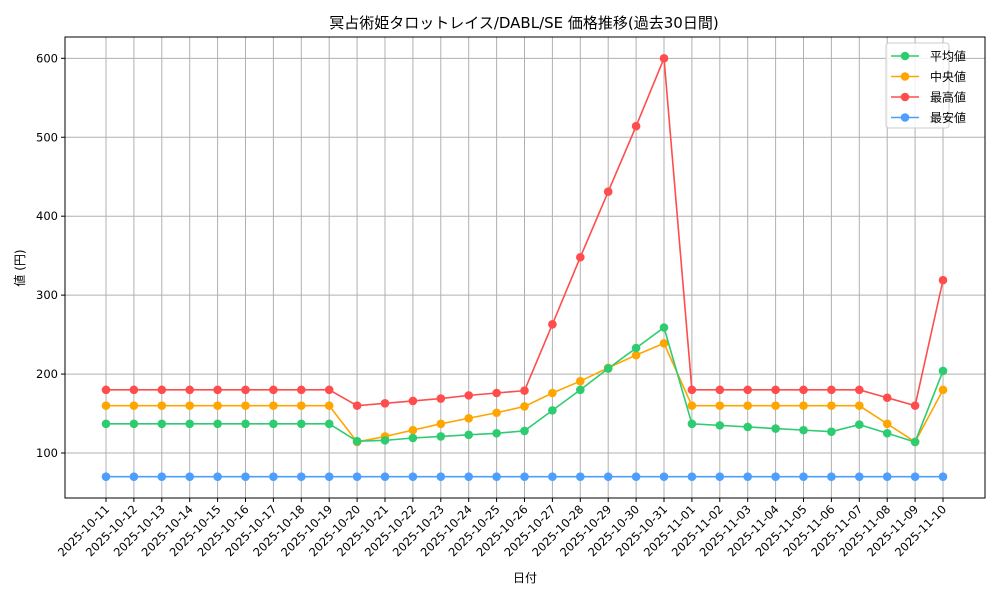  Describe the element at coordinates (50, 255) in the screenshot. I see `y-axis-ticks: 100 200 300 400 500 600` at that location.